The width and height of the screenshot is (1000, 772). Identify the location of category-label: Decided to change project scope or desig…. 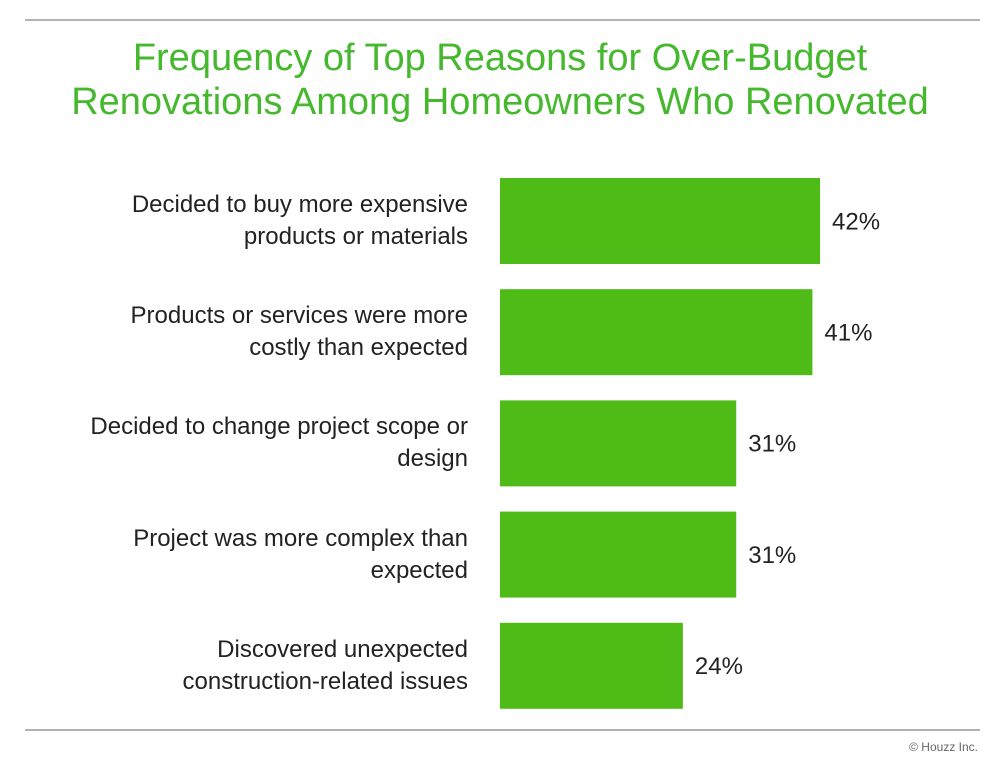
(279, 443).